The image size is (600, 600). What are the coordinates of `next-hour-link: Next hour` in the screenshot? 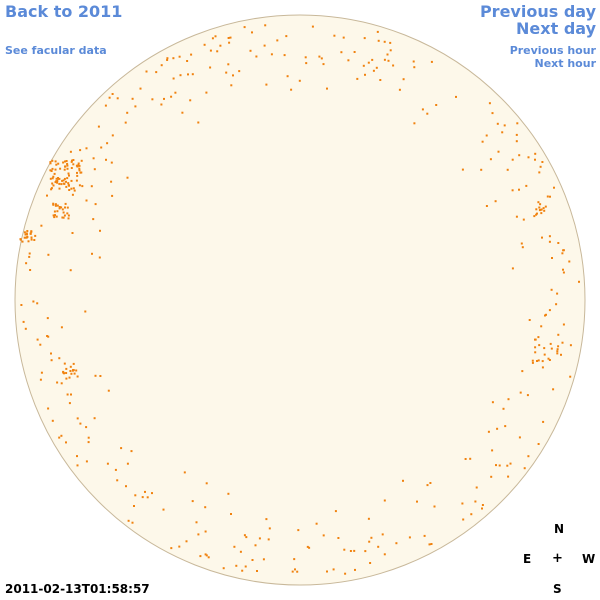 It's located at (565, 63).